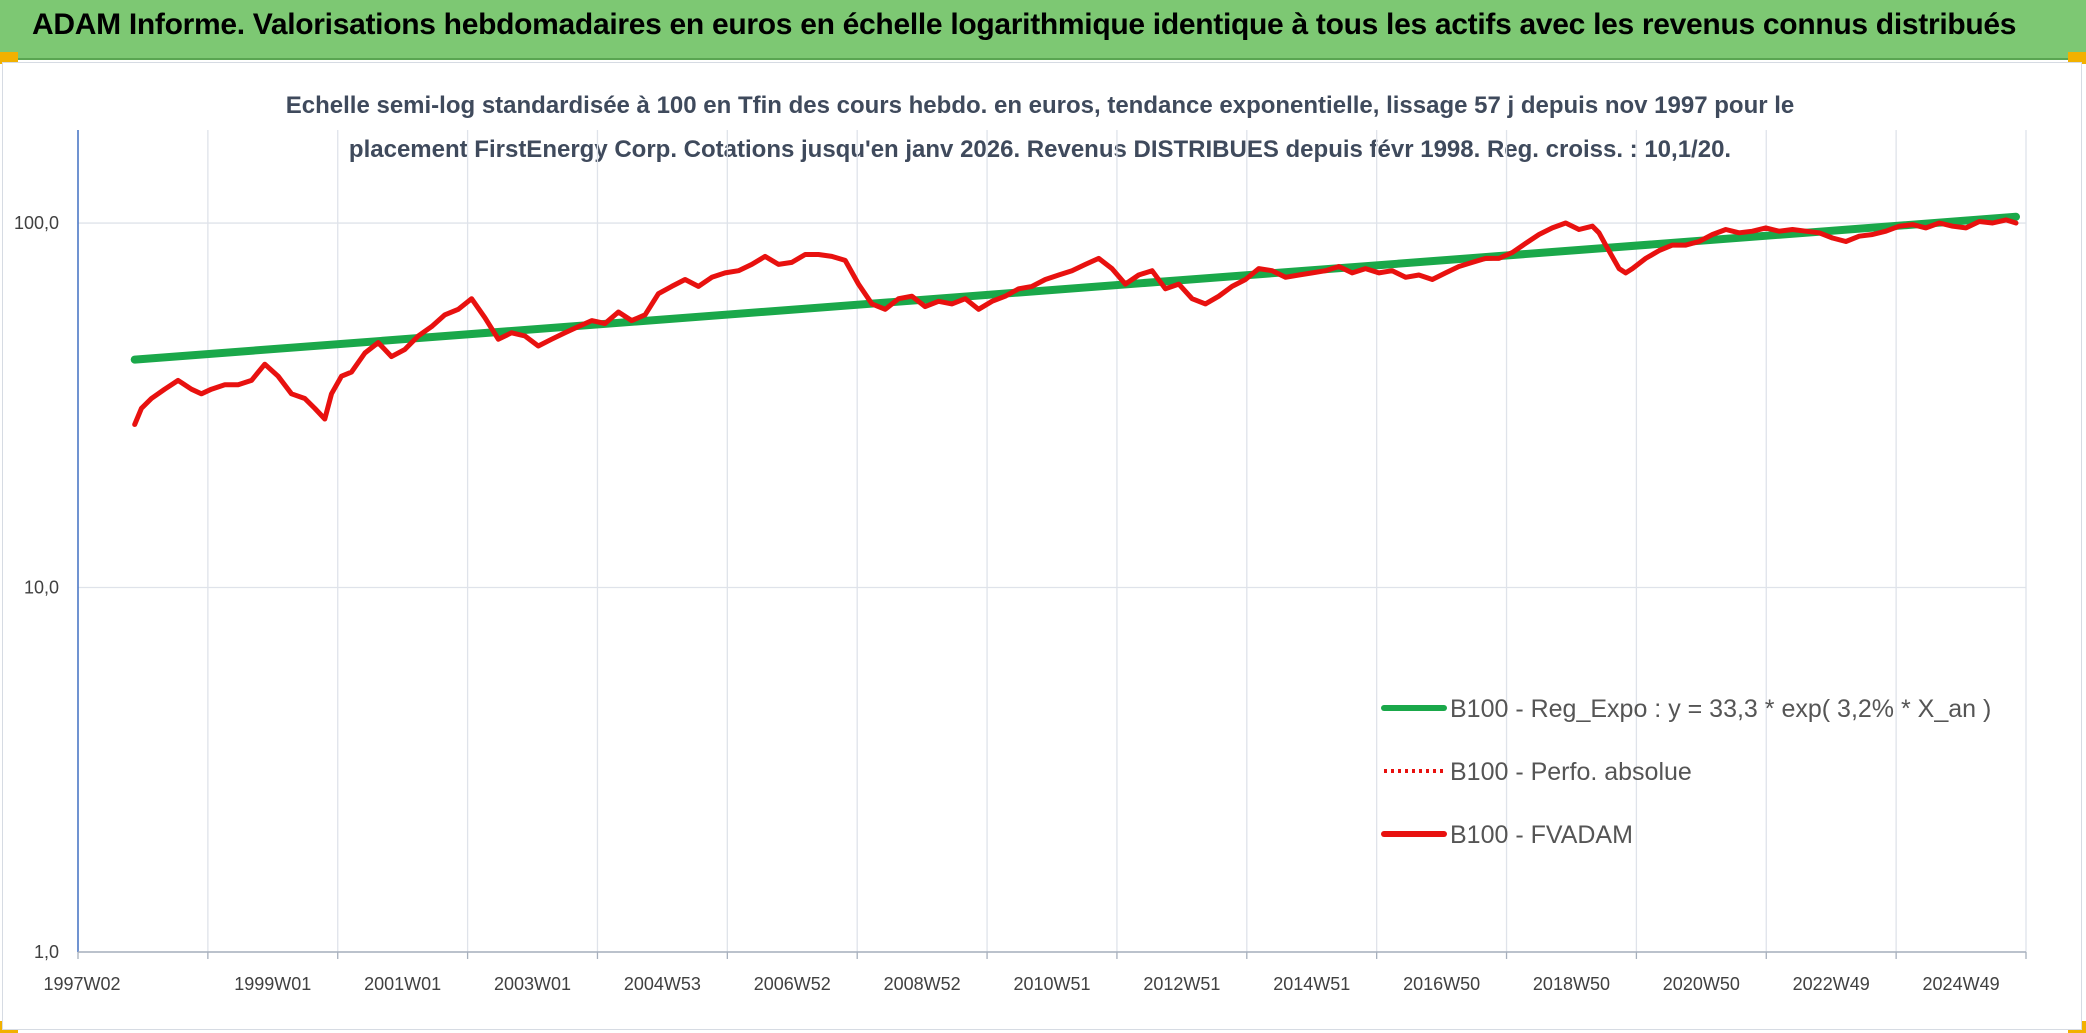 Image resolution: width=2086 pixels, height=1033 pixels. Describe the element at coordinates (1961, 984) in the screenshot. I see `x-tick-label: 2024W49` at that location.